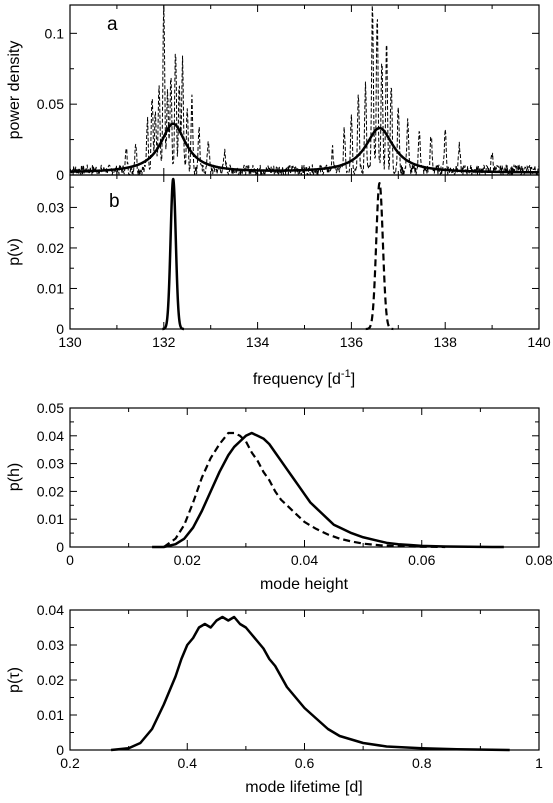  I want to click on x-tick-label: 0.08, so click(538, 560).